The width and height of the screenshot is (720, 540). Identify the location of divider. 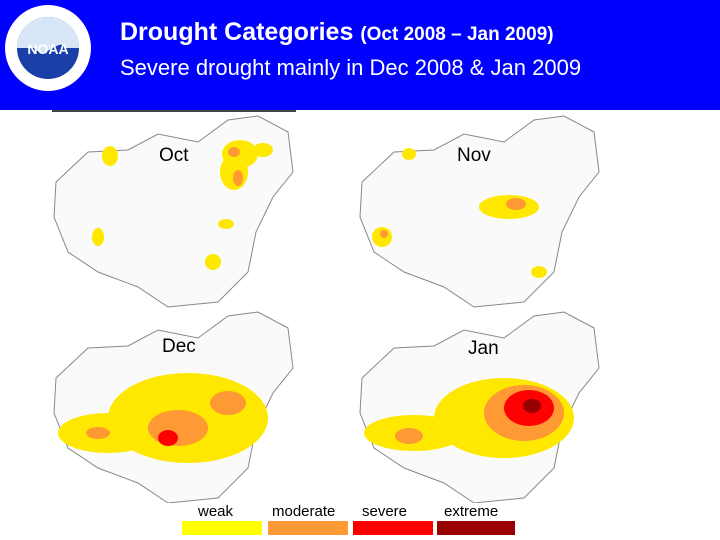
(174, 111).